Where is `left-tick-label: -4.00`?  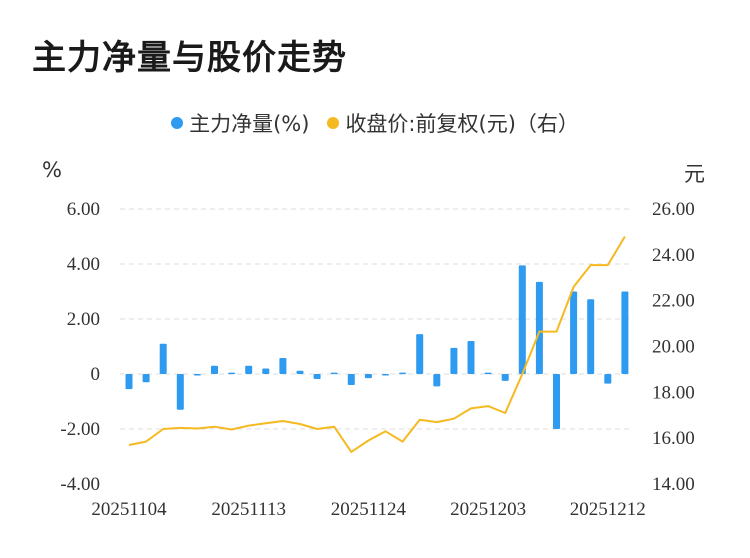
left-tick-label: -4.00 is located at coordinates (80, 484).